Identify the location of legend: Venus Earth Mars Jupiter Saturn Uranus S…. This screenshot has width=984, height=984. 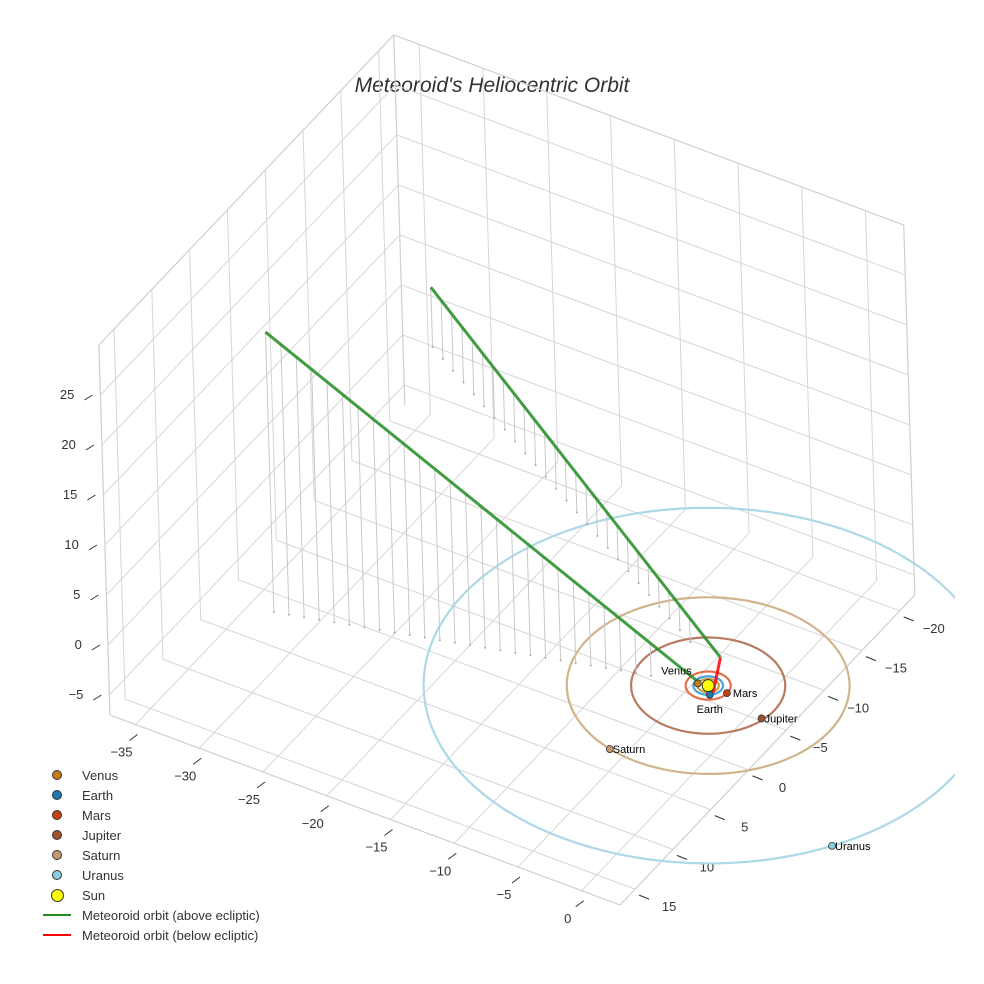
(150, 855).